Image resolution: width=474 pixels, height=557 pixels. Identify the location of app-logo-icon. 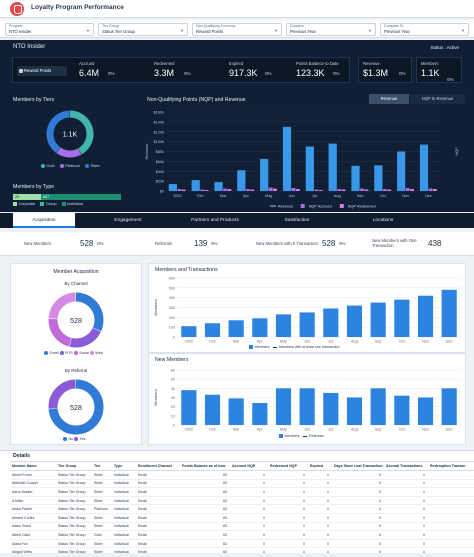
(17, 9).